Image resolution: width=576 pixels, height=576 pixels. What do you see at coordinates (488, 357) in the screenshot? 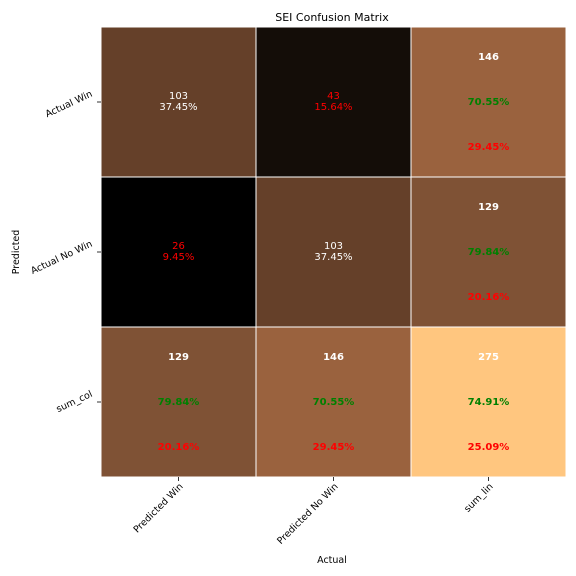
I see `summary-count-label: 275` at bounding box center [488, 357].